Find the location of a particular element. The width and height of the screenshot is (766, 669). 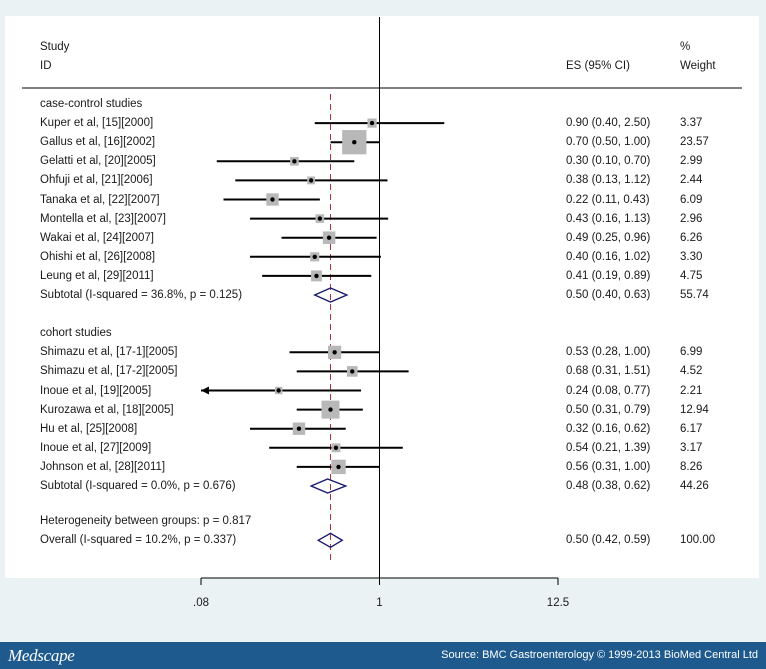

heterogeneity-text: Heterogeneity between groups: p = 0.817 is located at coordinates (146, 521).